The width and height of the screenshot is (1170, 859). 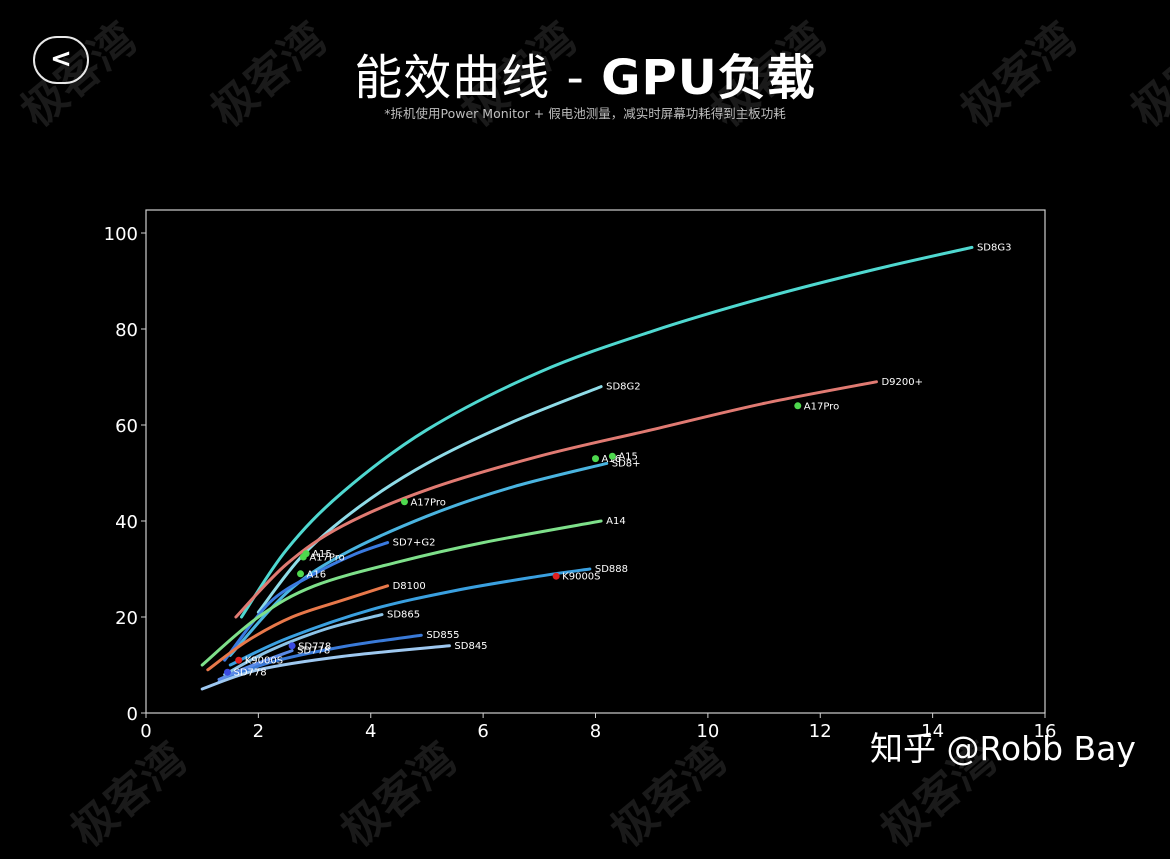 What do you see at coordinates (708, 78) in the screenshot?
I see `title-bold: GPU负载` at bounding box center [708, 78].